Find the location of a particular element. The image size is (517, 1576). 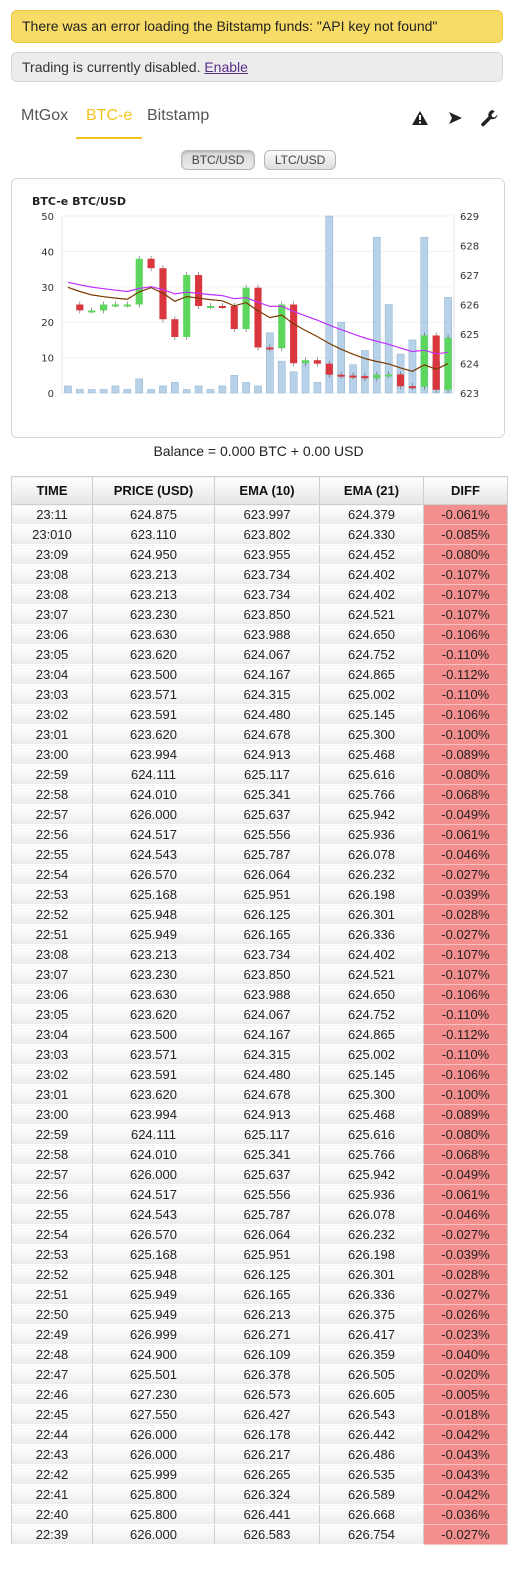

cell-ema10: 624.067 is located at coordinates (267, 654).